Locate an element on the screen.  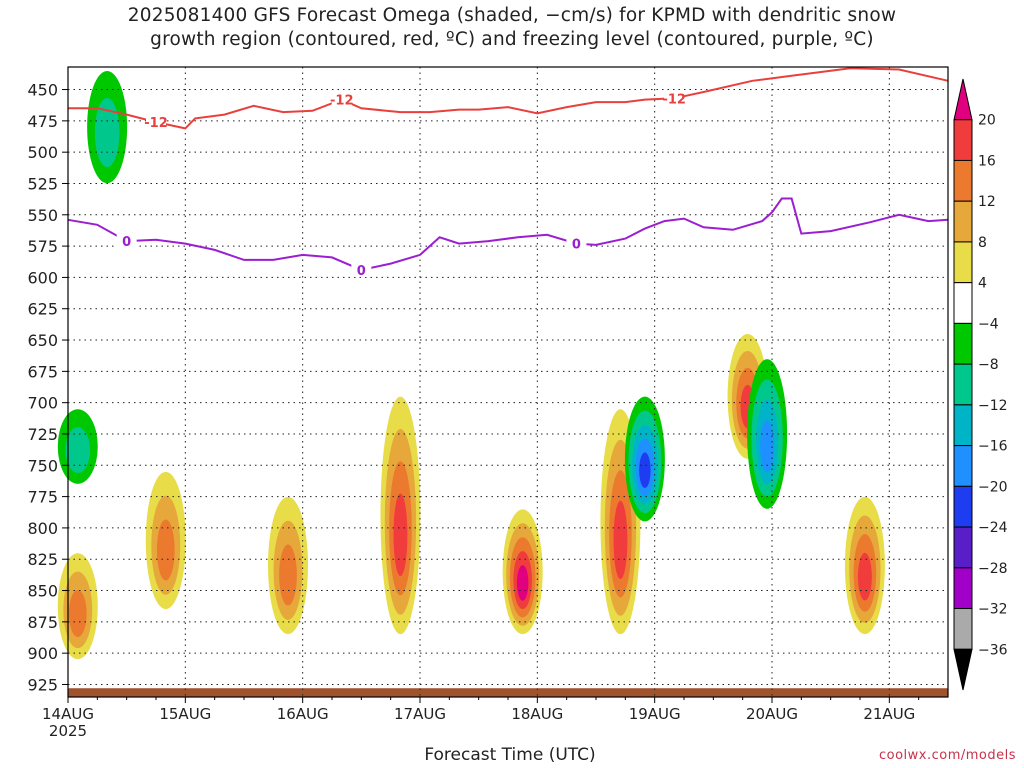
contour-label-1-1: 0 is located at coordinates (361, 271).